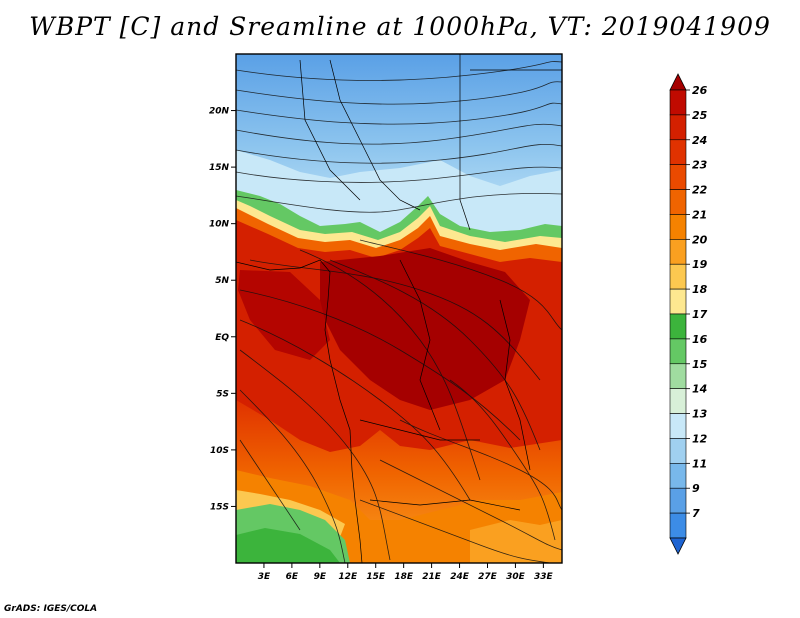  Describe the element at coordinates (219, 451) in the screenshot. I see `lat-label: 10S` at that location.